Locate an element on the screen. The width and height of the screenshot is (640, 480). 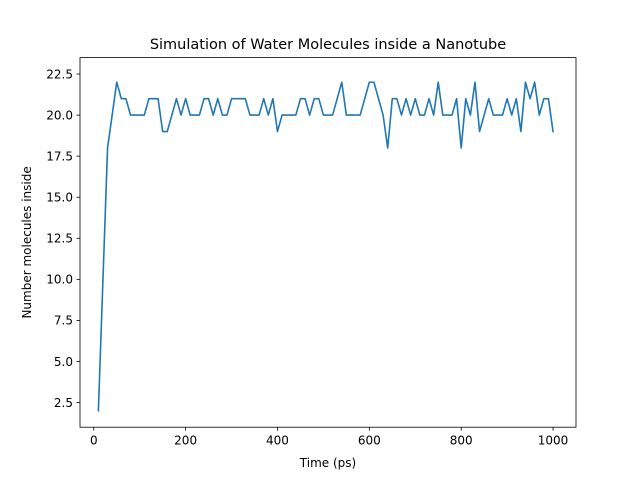
x-axis-label: Time (ps) is located at coordinates (327, 463).